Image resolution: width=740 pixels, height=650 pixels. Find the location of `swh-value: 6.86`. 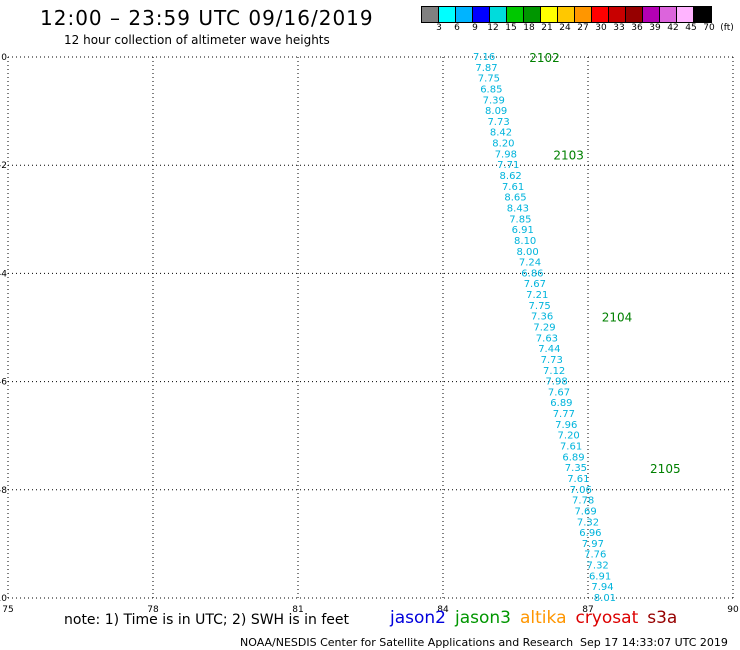

swh-value: 6.86 is located at coordinates (532, 273).